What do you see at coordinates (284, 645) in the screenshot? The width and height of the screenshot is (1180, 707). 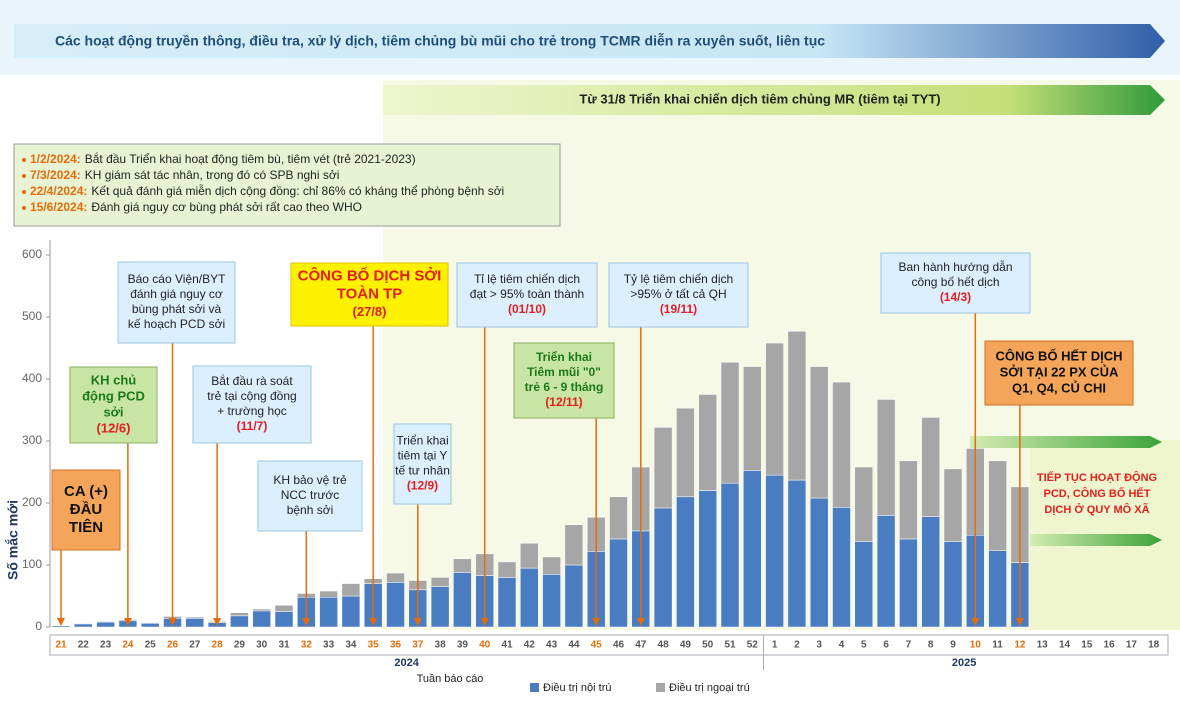 I see `x-tick-label: 31` at bounding box center [284, 645].